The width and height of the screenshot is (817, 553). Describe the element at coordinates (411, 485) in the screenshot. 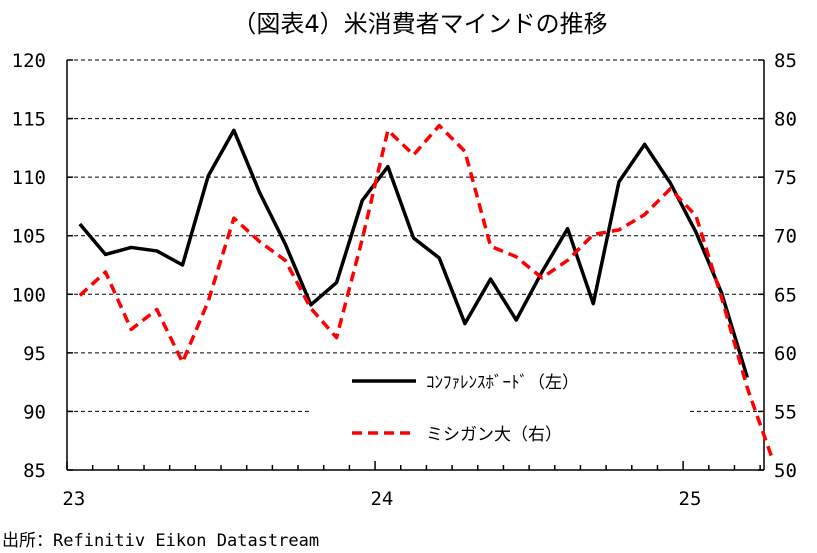

I see `x-axis: 23 24 25` at that location.